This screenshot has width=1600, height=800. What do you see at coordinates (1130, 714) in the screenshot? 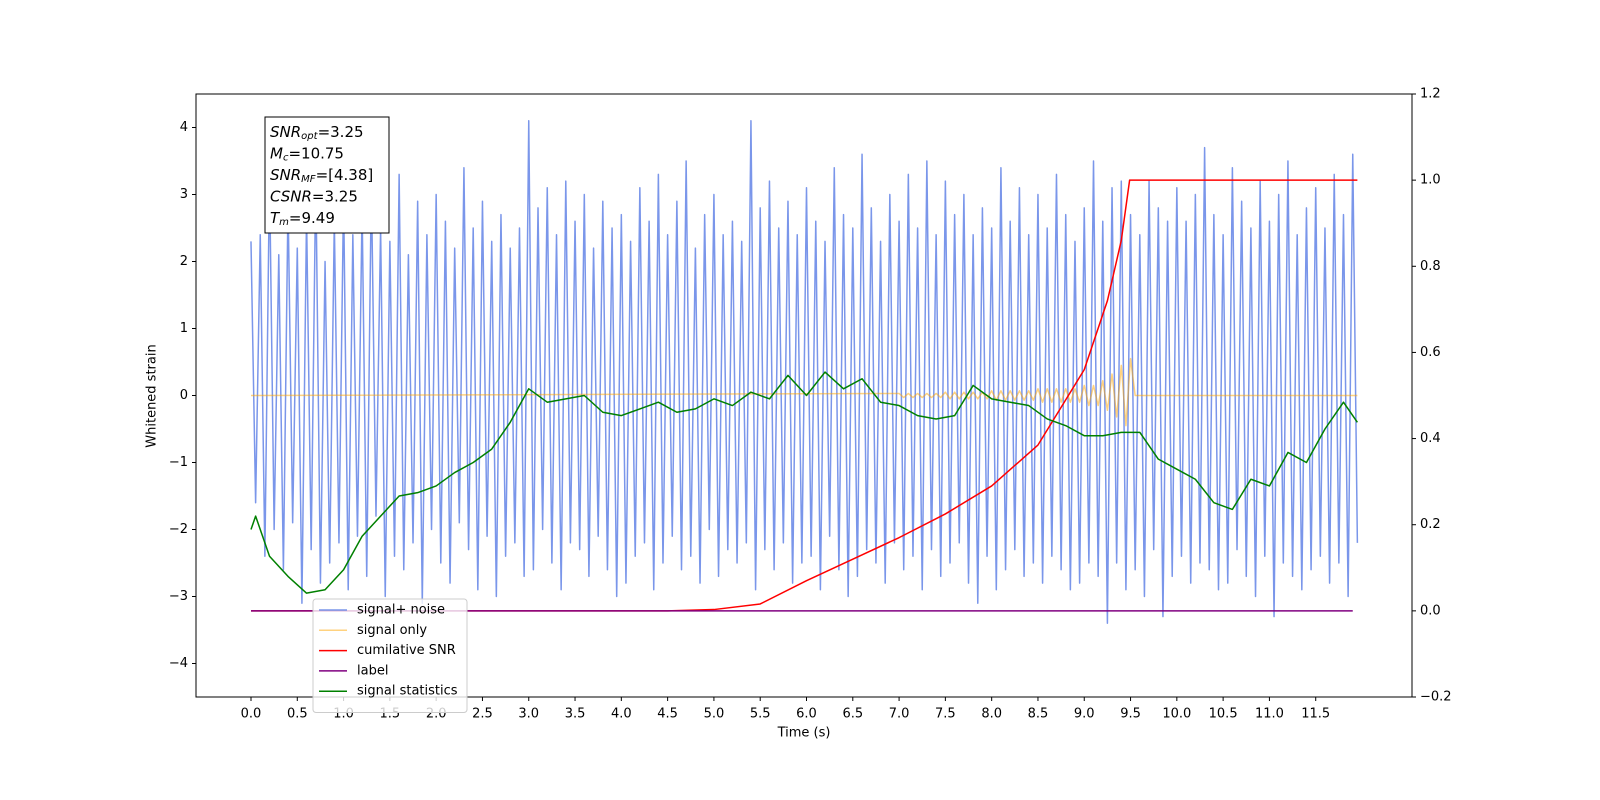
I see `x-tick-label: 9.5` at bounding box center [1130, 714].